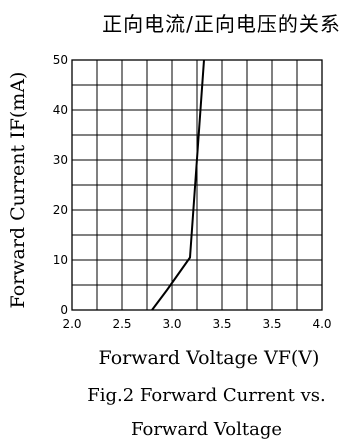  I want to click on y-tick-label: 0, so click(64, 310).